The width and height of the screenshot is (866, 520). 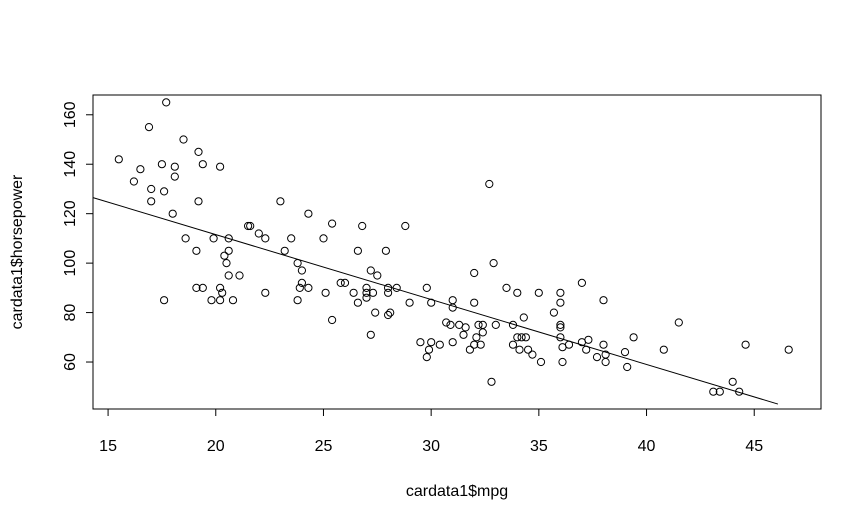 What do you see at coordinates (539, 446) in the screenshot?
I see `x-tick-label: 35` at bounding box center [539, 446].